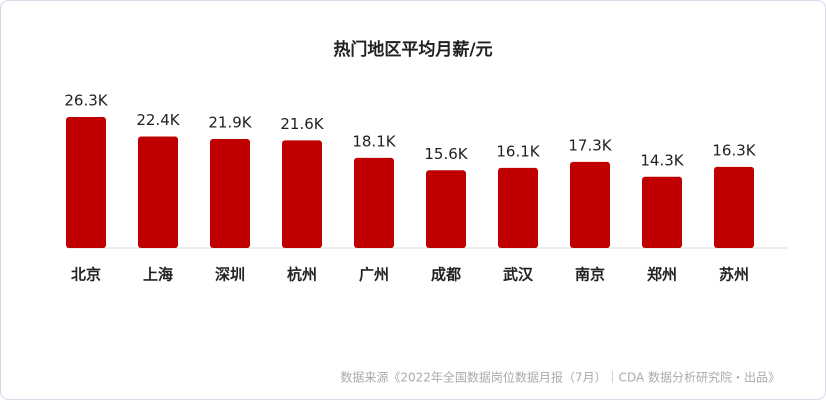  Describe the element at coordinates (158, 275) in the screenshot. I see `x-tick-label: 上海` at that location.